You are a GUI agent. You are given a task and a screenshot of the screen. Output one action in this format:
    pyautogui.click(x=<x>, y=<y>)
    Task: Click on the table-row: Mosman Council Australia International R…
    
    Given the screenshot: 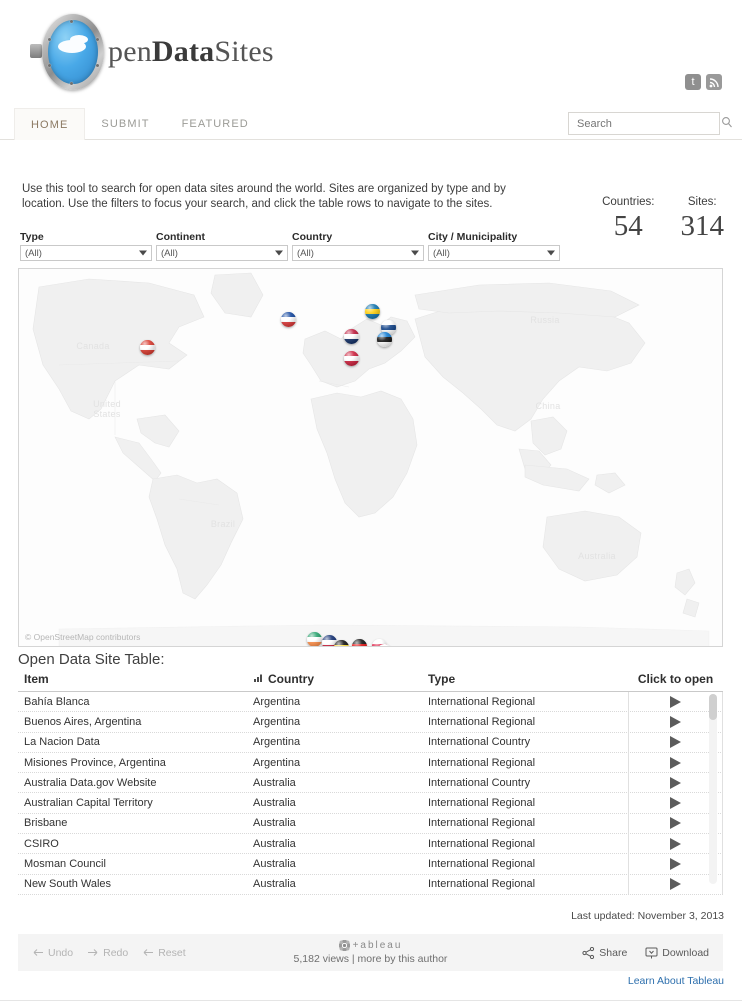 What is the action you would take?
    pyautogui.click(x=370, y=864)
    